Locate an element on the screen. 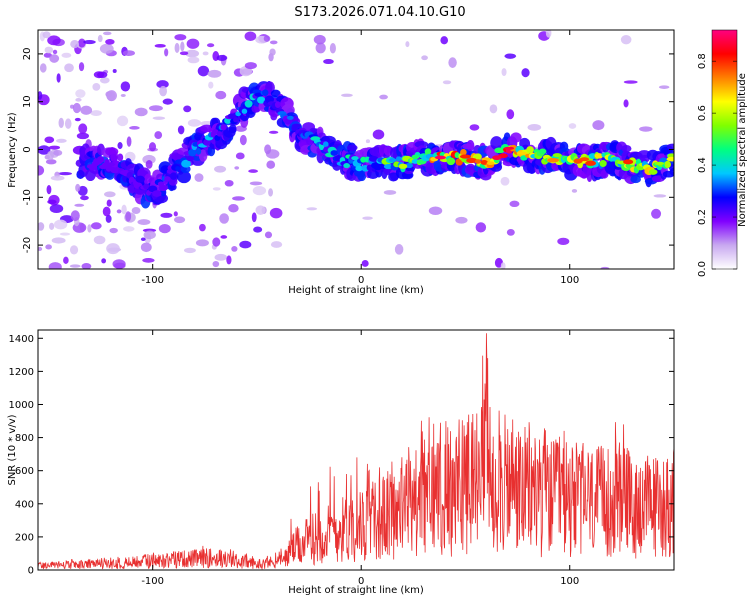  colorbar-ticks: 0.0 0.2 0.4 0.6 0.8 is located at coordinates (717, 165).